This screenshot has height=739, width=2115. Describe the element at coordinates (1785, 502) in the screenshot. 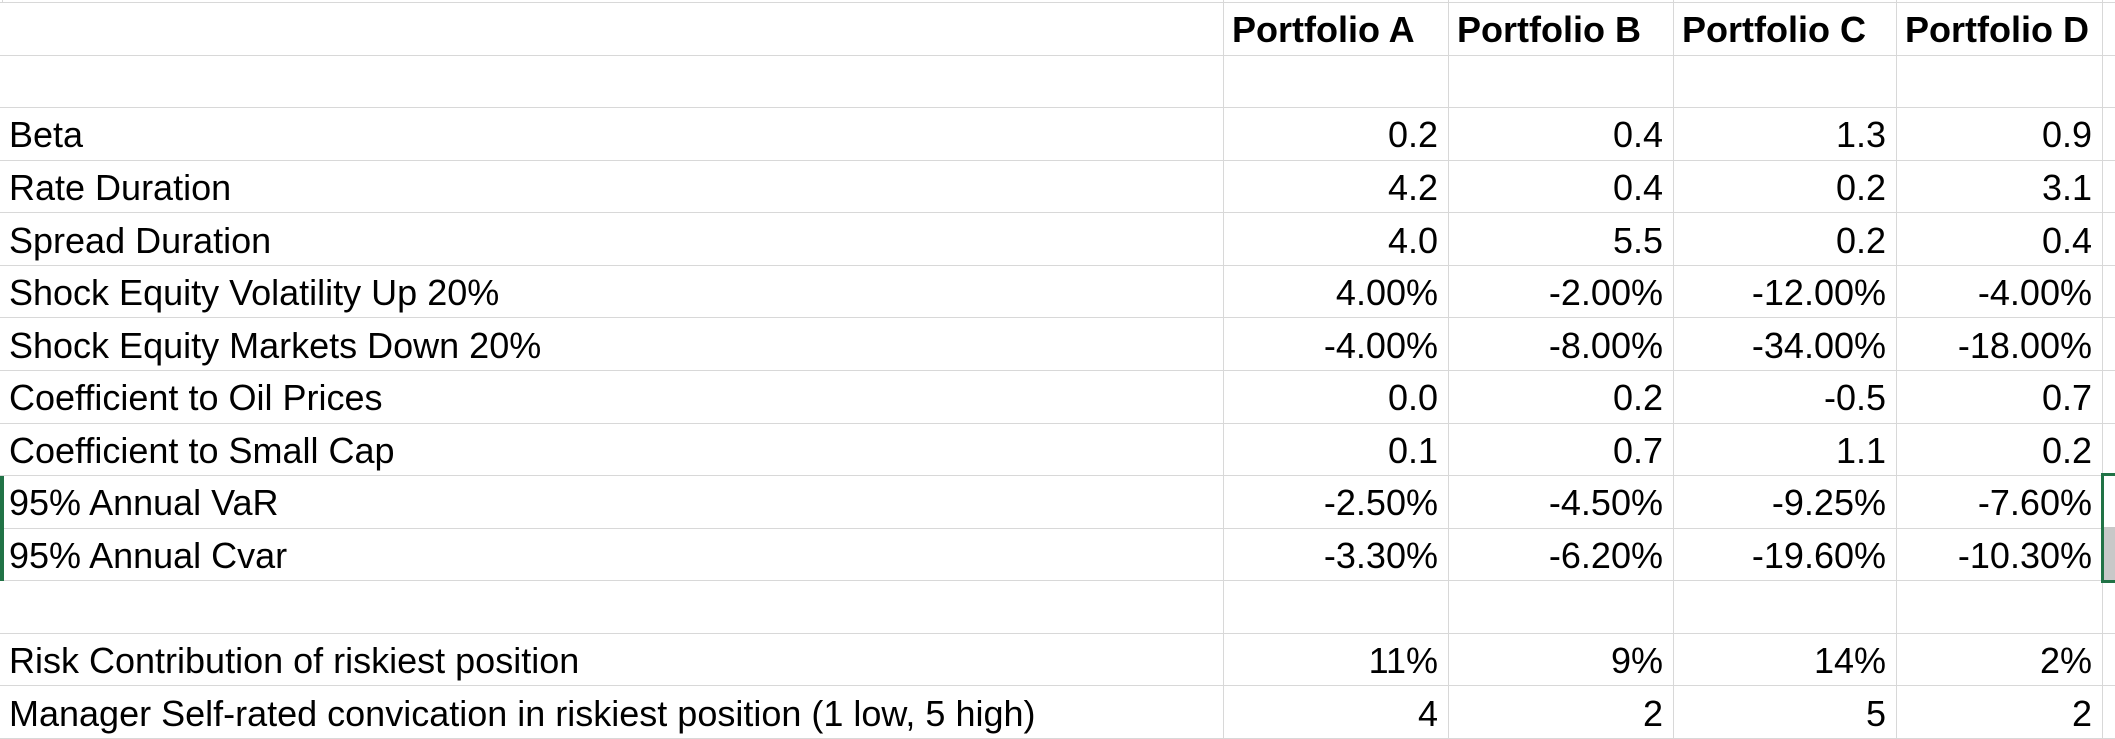

I see `cell-var-95-portfolio-c: -9.25%` at that location.